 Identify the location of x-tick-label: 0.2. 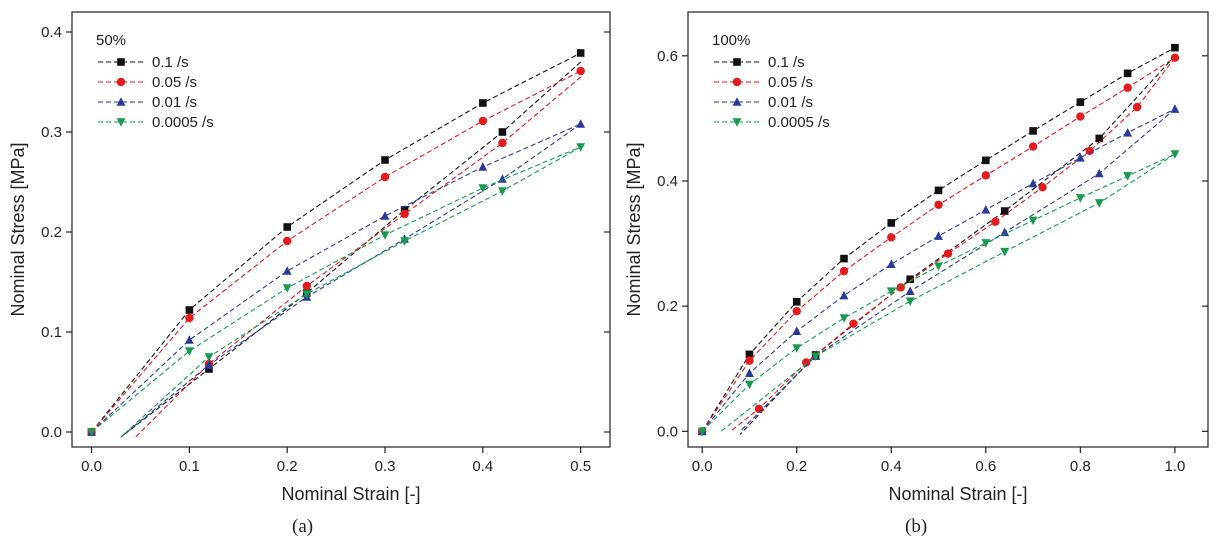
(796, 466).